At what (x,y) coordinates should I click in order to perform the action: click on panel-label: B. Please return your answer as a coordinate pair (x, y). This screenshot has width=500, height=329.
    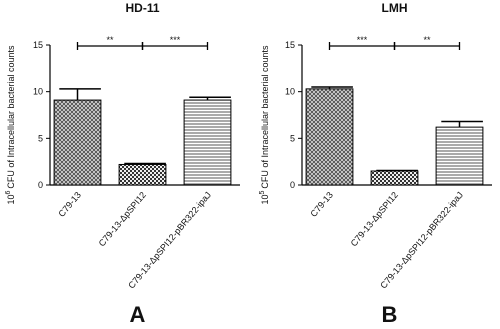
    Looking at the image, I should click on (390, 314).